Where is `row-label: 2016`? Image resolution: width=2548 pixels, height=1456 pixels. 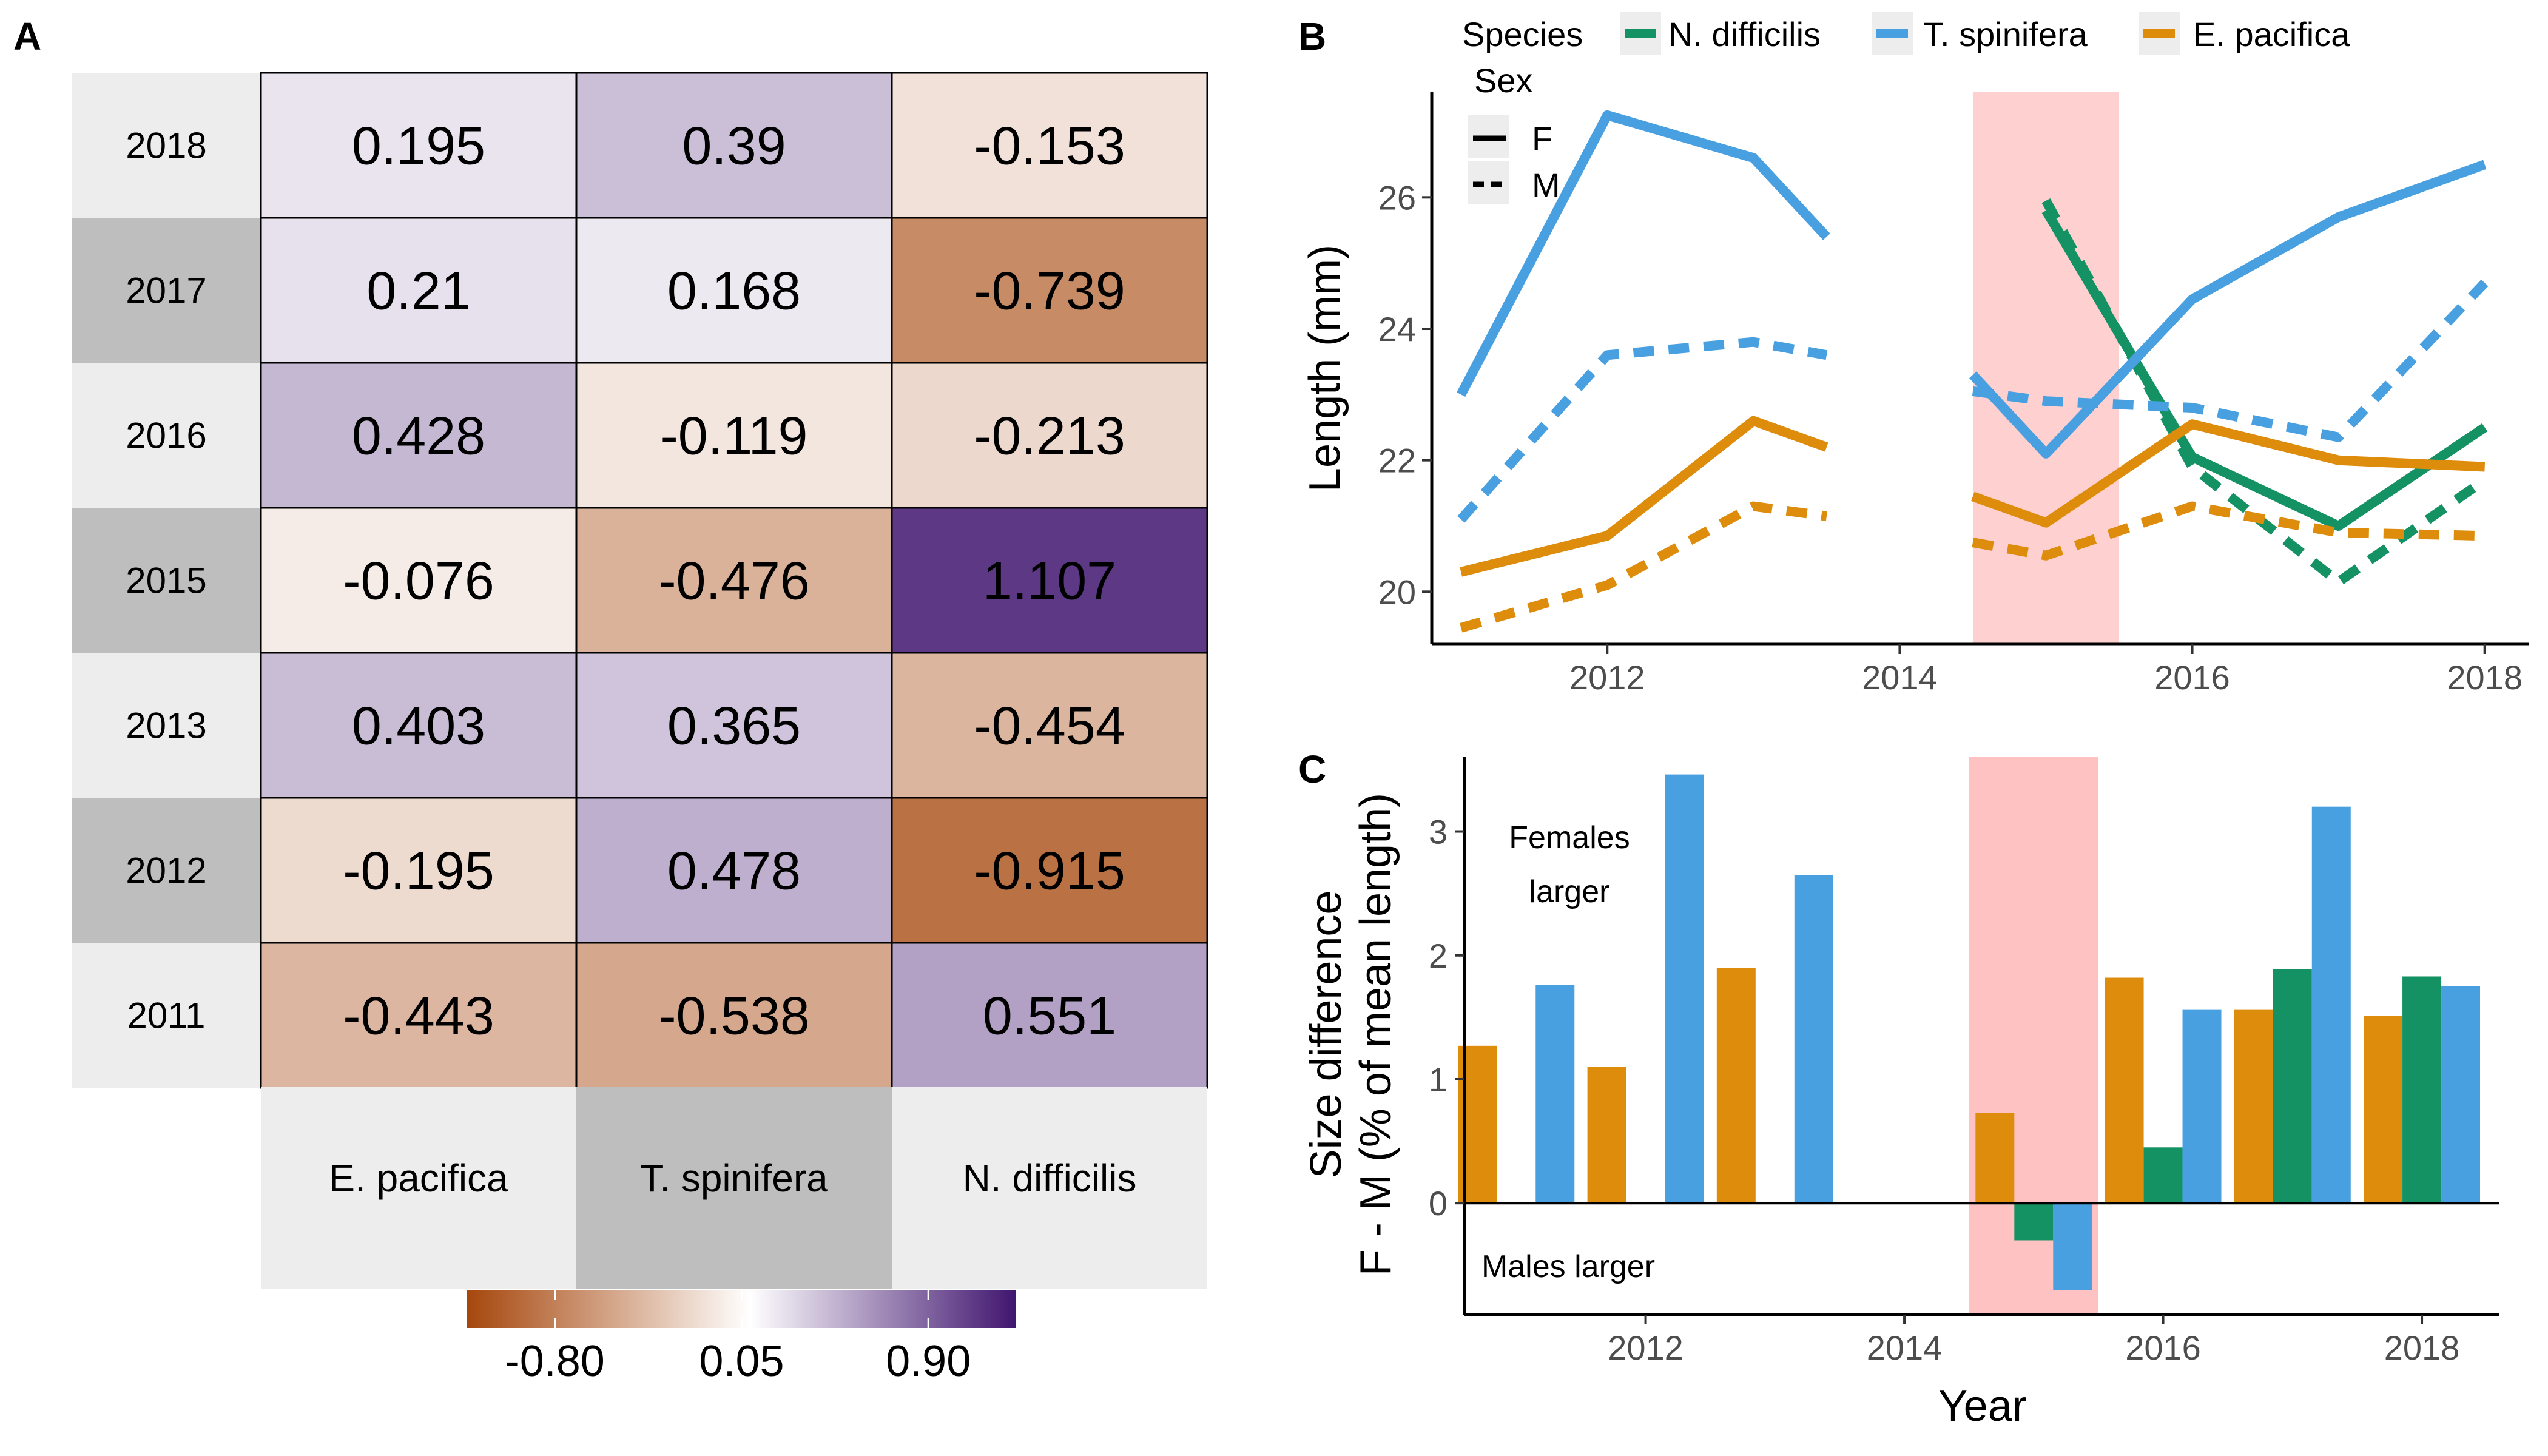 row-label: 2016 is located at coordinates (166, 436).